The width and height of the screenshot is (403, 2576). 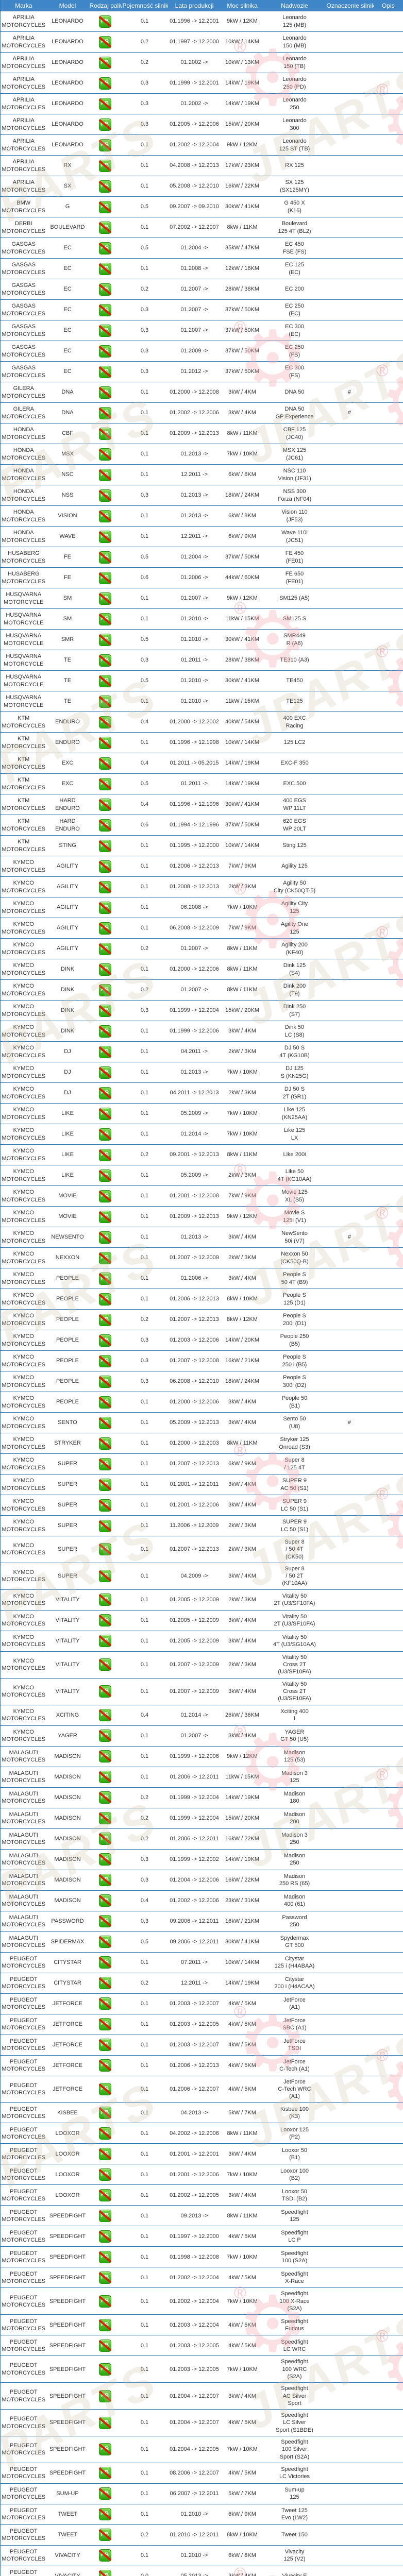 What do you see at coordinates (194, 6) in the screenshot?
I see `column-header-lata-produkcji: Lata produkcji` at bounding box center [194, 6].